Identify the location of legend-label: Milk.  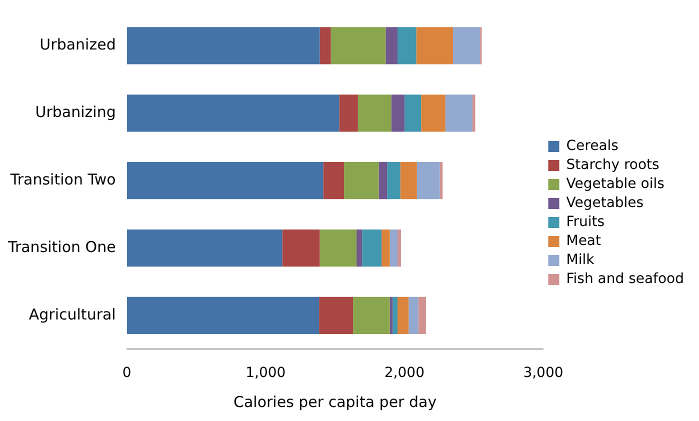
(581, 260).